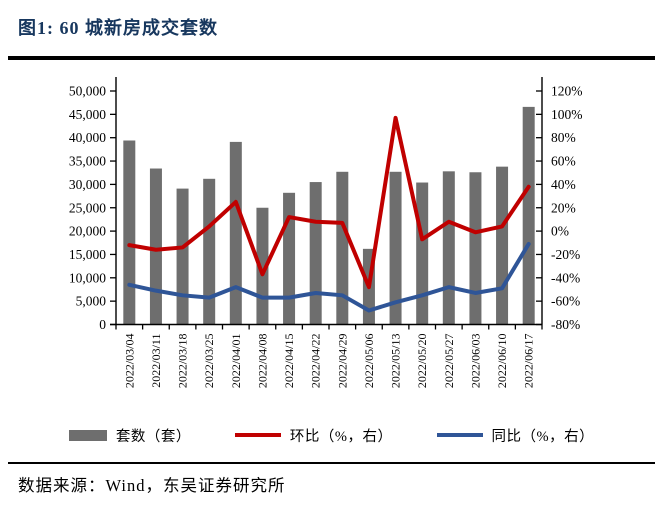 The width and height of the screenshot is (663, 513). What do you see at coordinates (369, 361) in the screenshot?
I see `x-axis-label: 2022/05/06` at bounding box center [369, 361].